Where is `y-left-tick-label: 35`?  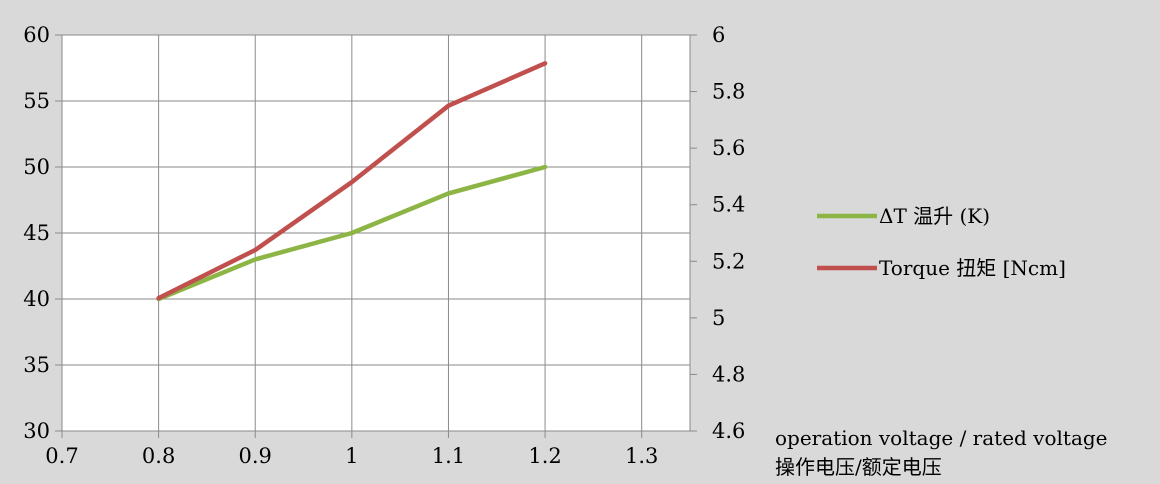
y-left-tick-label: 35 is located at coordinates (36, 365).